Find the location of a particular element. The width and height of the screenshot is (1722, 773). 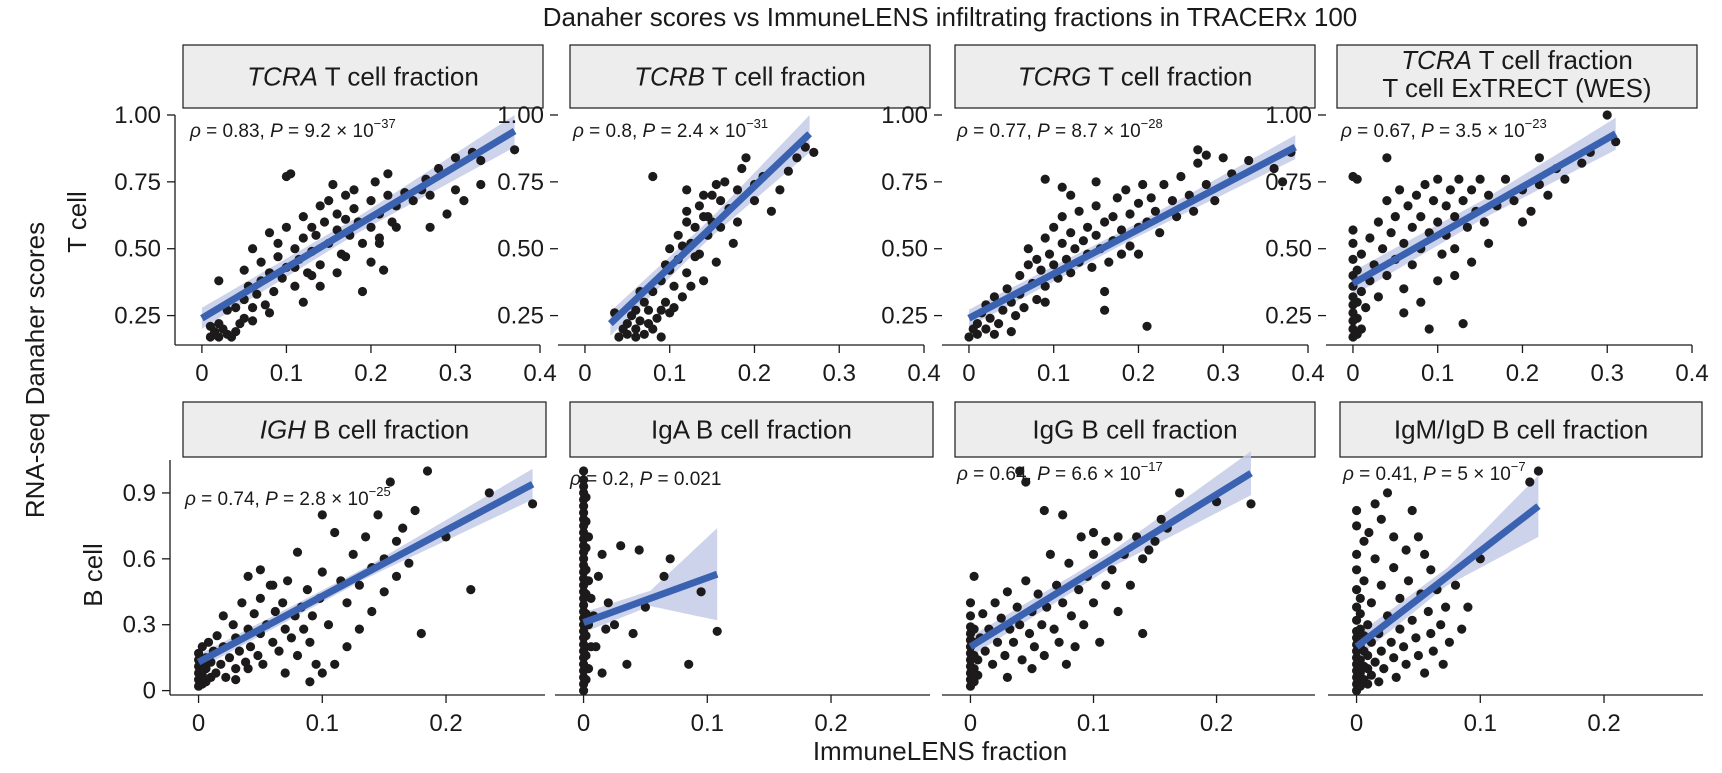

stat-annotation: ρ = 0.8, P = 2.4 × 10−31 is located at coordinates (670, 129).